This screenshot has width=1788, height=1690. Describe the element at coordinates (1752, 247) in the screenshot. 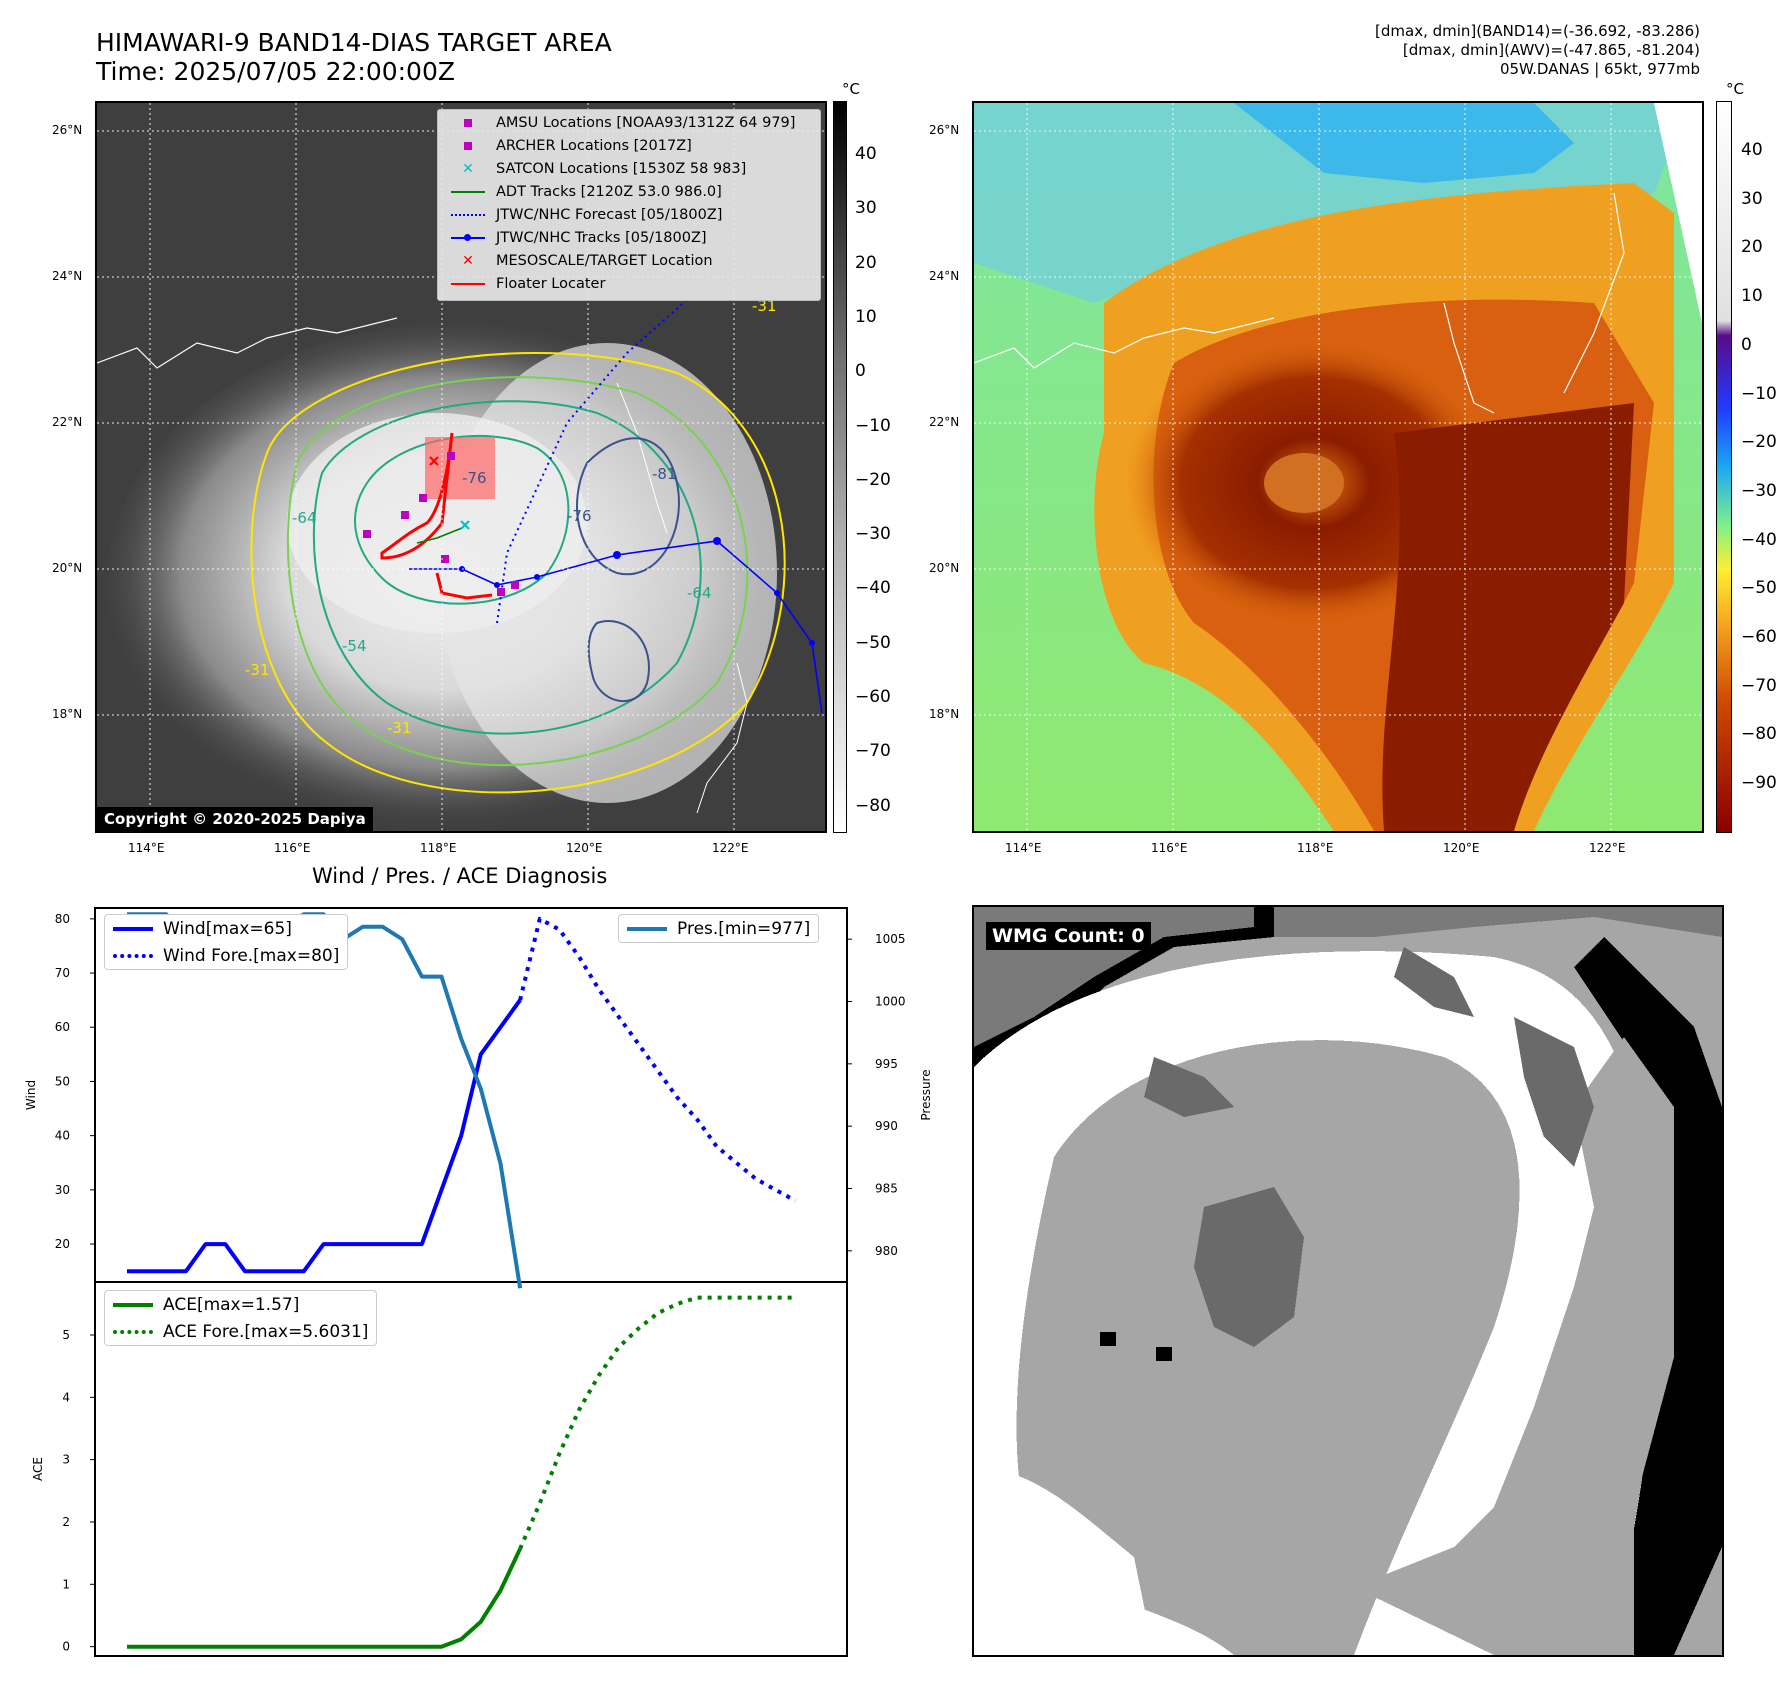

I see `wv-colorbar-tick: 20` at that location.